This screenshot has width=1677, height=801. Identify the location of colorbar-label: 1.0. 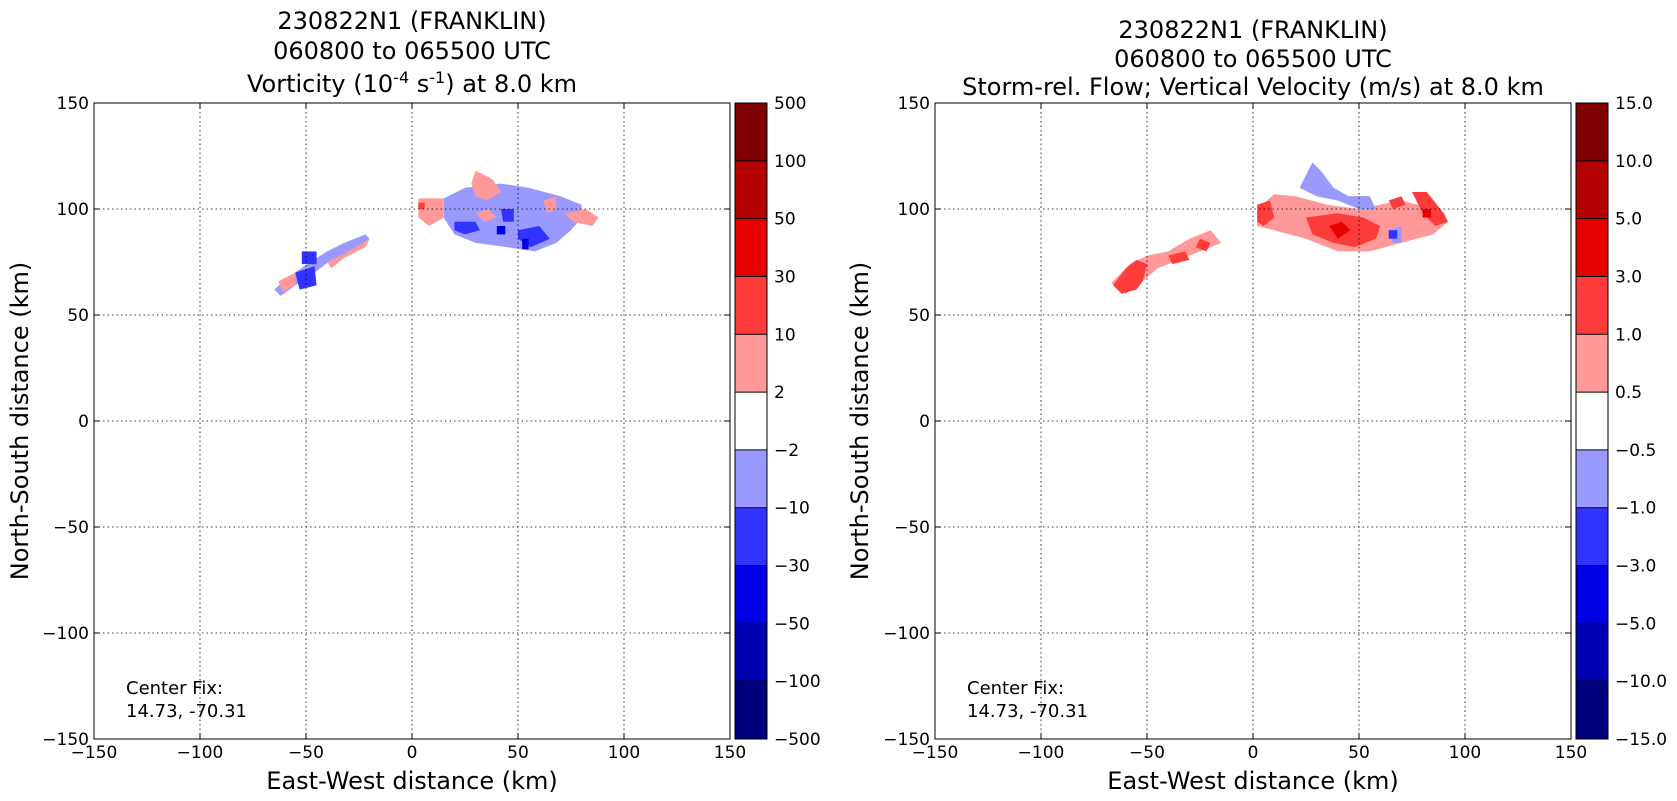
(1628, 335).